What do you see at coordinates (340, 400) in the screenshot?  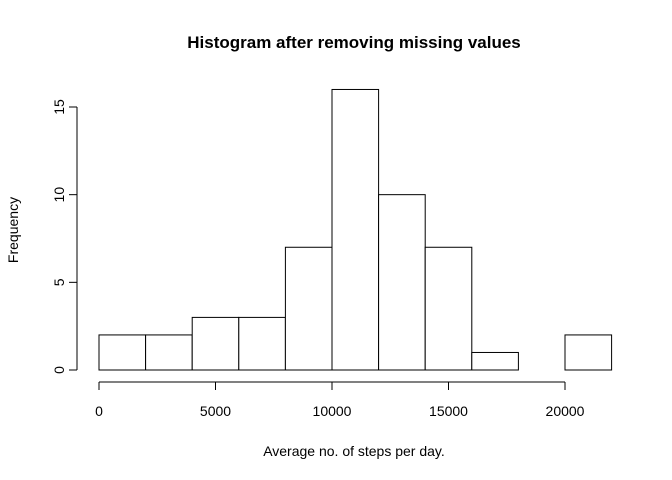 I see `x-axis: 0 5000 10000 15000 20000` at bounding box center [340, 400].